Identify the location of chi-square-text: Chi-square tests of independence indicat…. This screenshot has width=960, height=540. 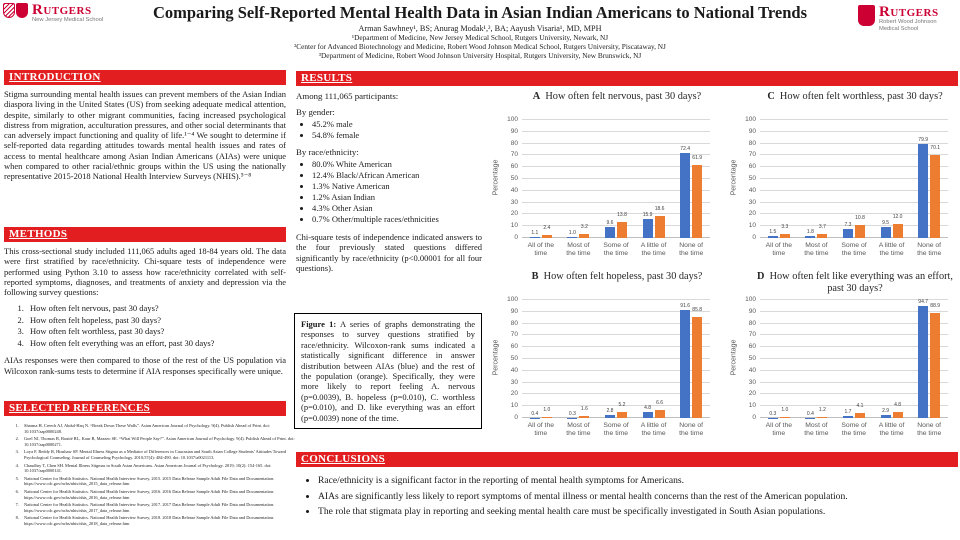
(389, 252).